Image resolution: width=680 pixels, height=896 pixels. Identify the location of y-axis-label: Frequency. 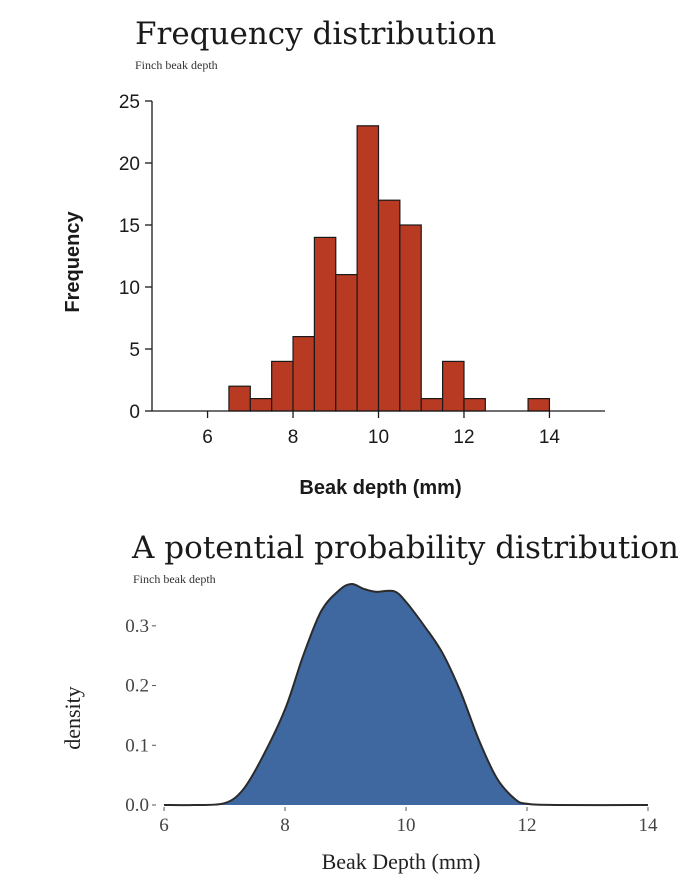
(73, 262).